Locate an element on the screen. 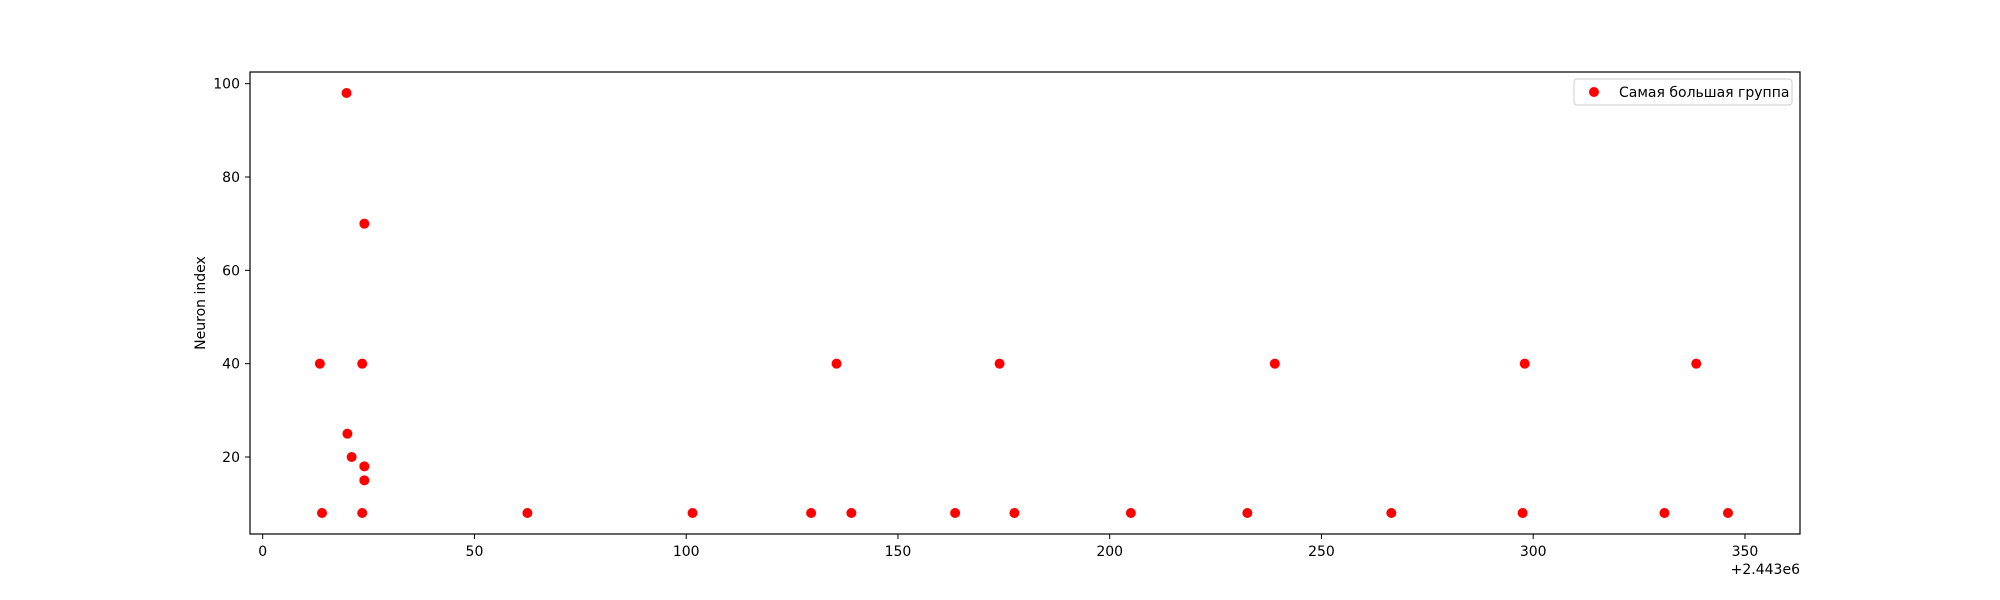 This screenshot has height=600, width=2000. y-tick-label: 60 is located at coordinates (231, 271).